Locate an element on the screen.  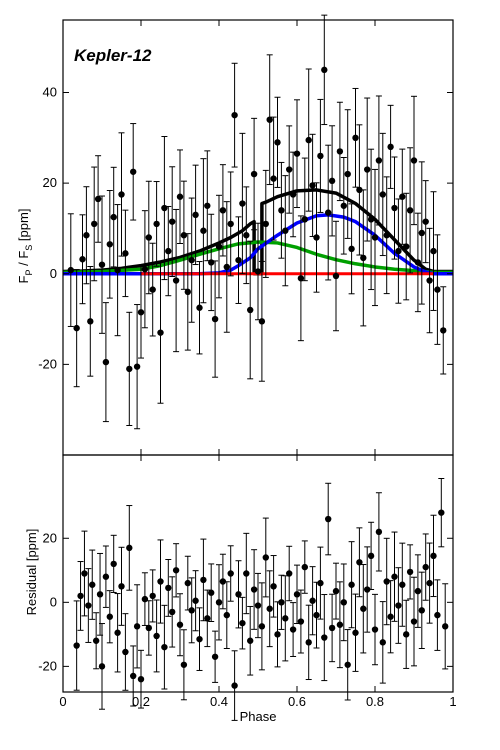
y-tick-label: 20 is located at coordinates (50, 537).